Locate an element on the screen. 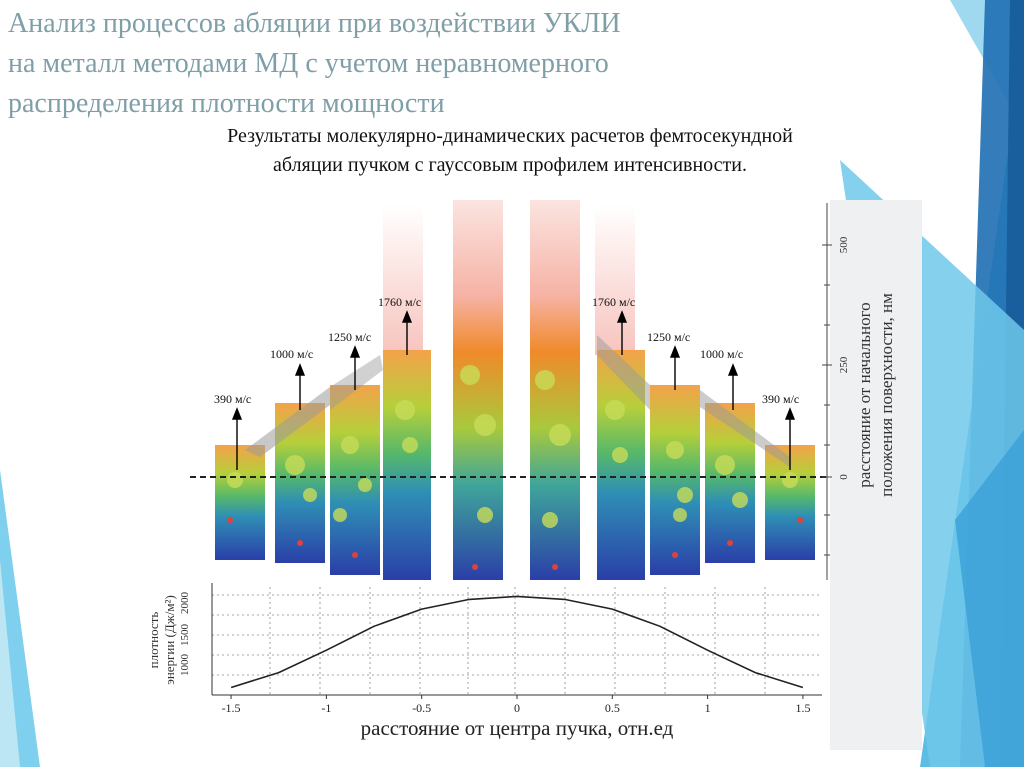  left-tick-2000: 2000 is located at coordinates (185, 603).